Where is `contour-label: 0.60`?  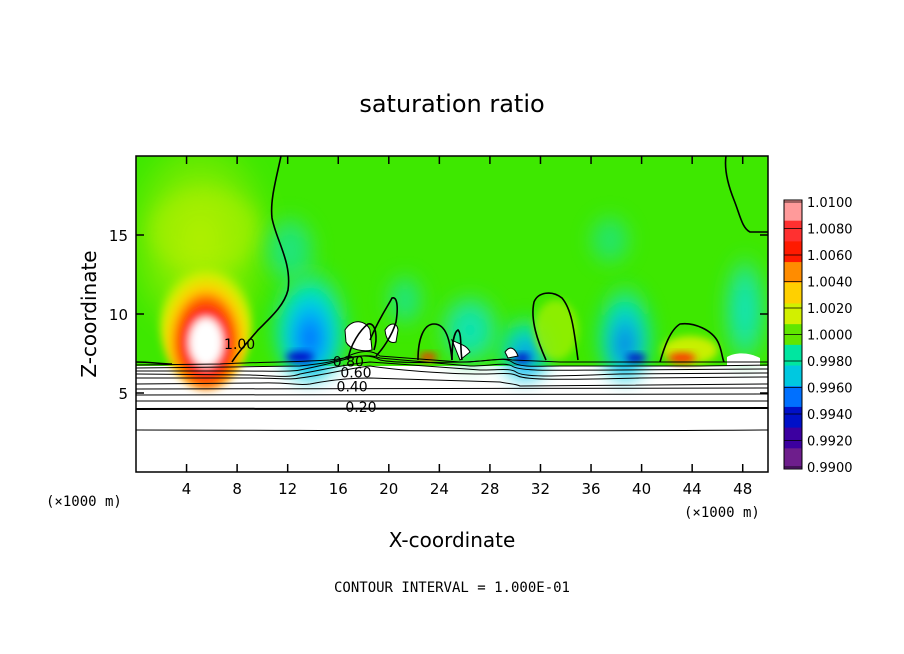
contour-label: 0.60 is located at coordinates (355, 373).